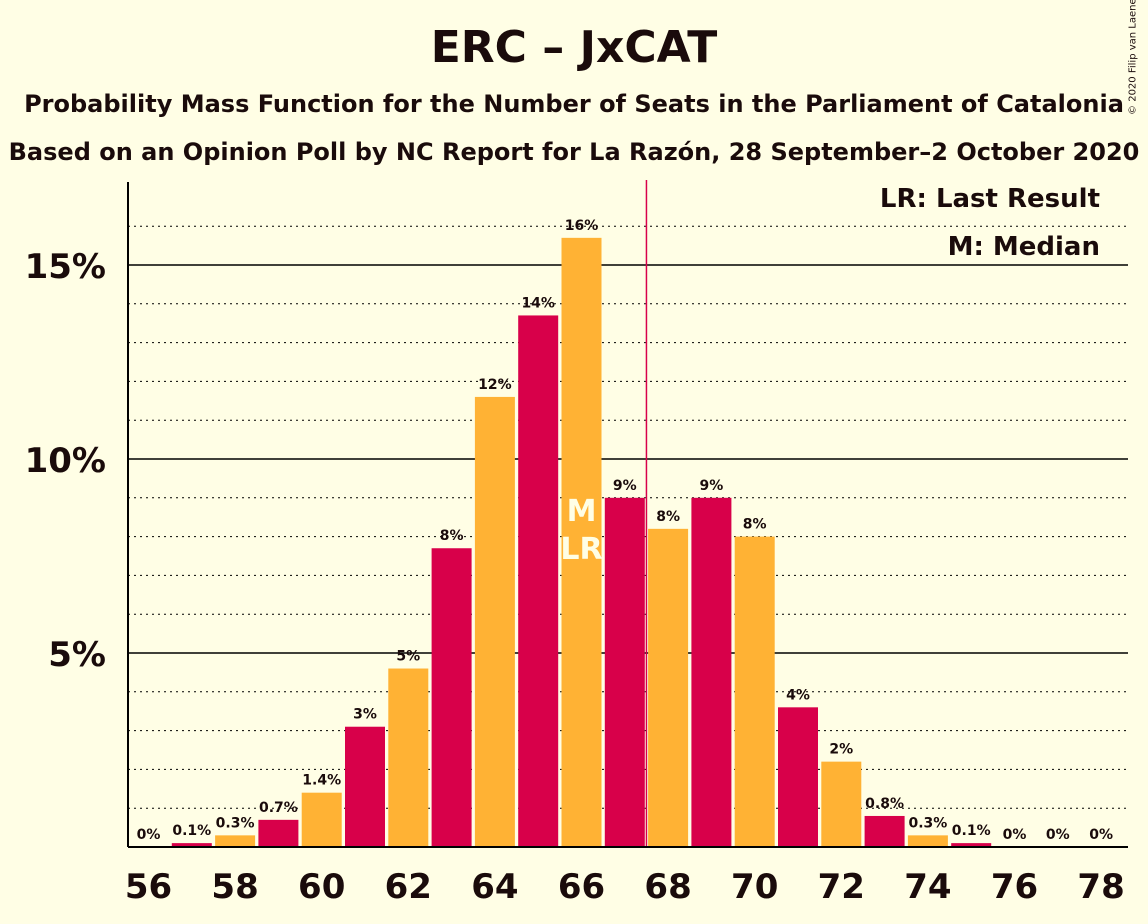  I want to click on bar-value-label: 5%, so click(408, 657).